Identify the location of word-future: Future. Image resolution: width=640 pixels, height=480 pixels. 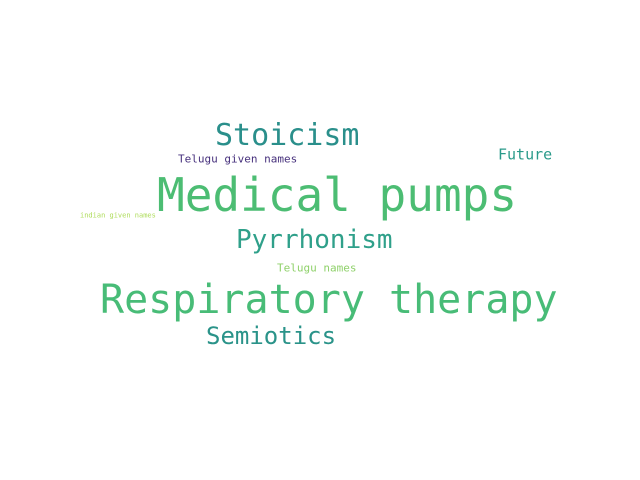
(525, 154).